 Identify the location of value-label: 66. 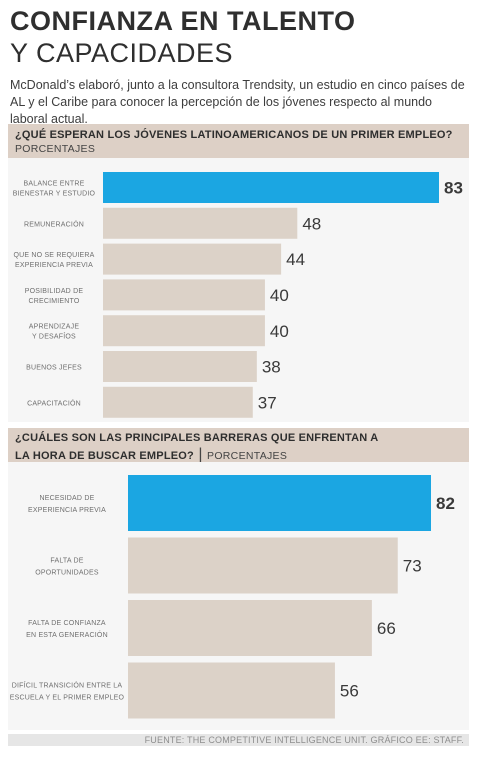
(386, 628).